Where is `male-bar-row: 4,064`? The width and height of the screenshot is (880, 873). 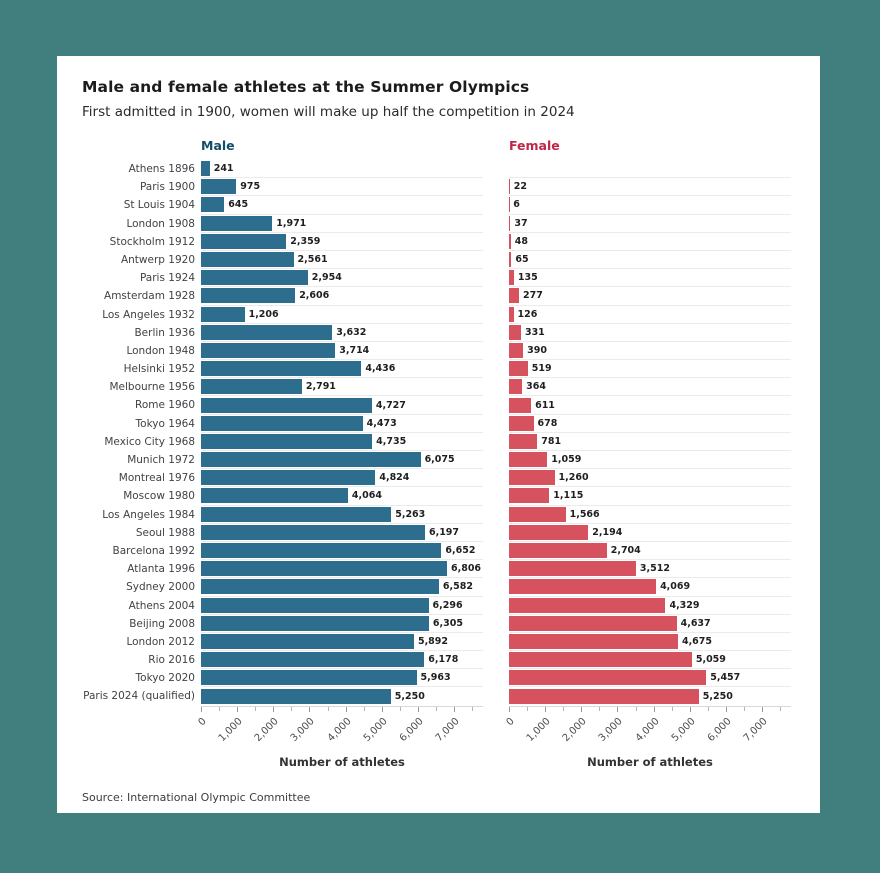
male-bar-row: 4,064 is located at coordinates (342, 496).